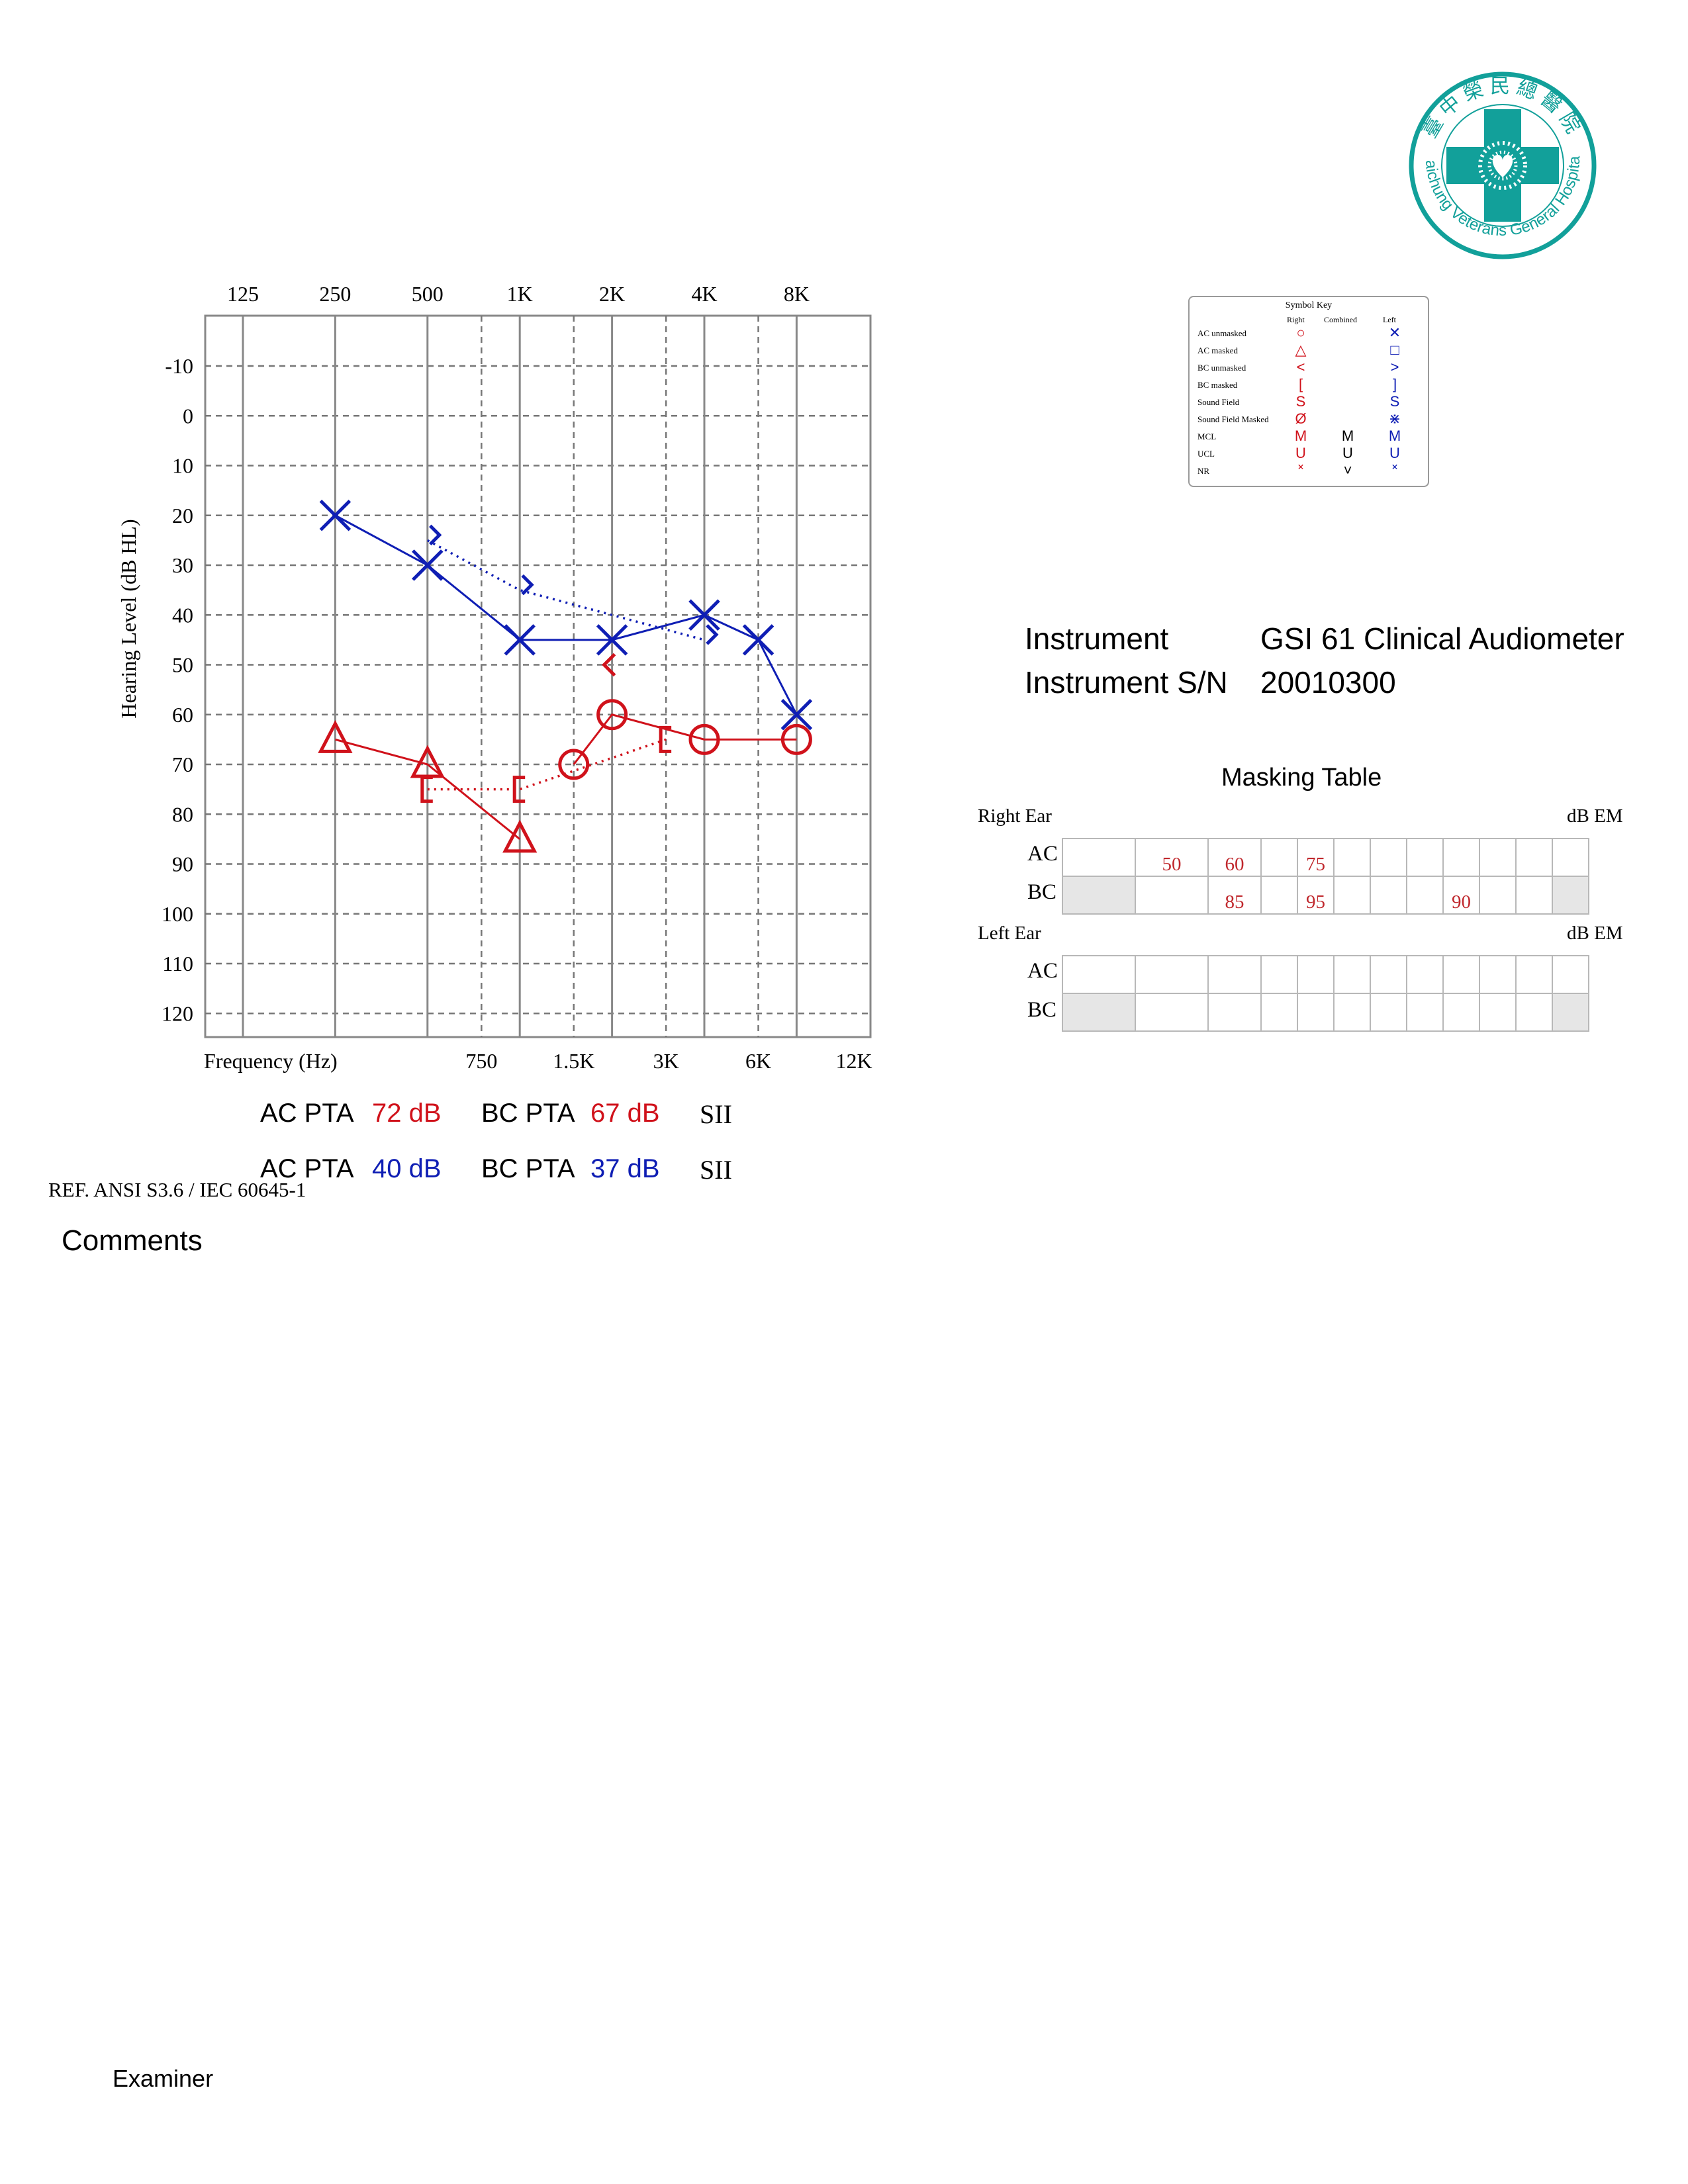 The image size is (1688, 2184). What do you see at coordinates (1394, 453) in the screenshot?
I see `symbol-key-left-symbol: U` at bounding box center [1394, 453].